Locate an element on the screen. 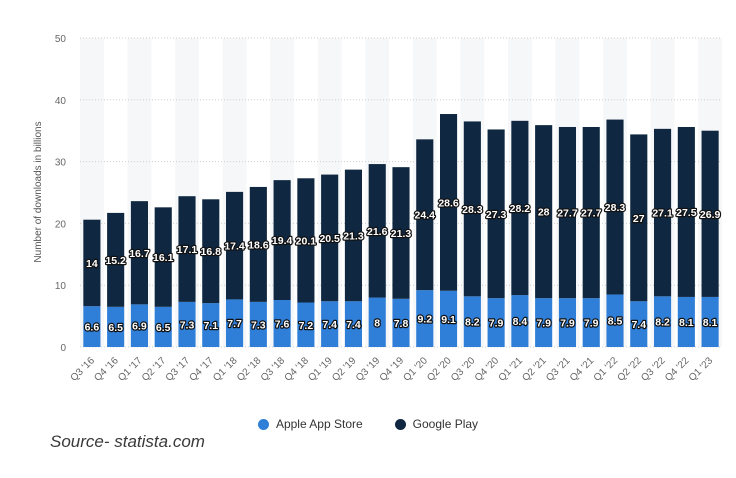 This screenshot has height=478, width=736. data-label-google: 16.8 is located at coordinates (211, 252).